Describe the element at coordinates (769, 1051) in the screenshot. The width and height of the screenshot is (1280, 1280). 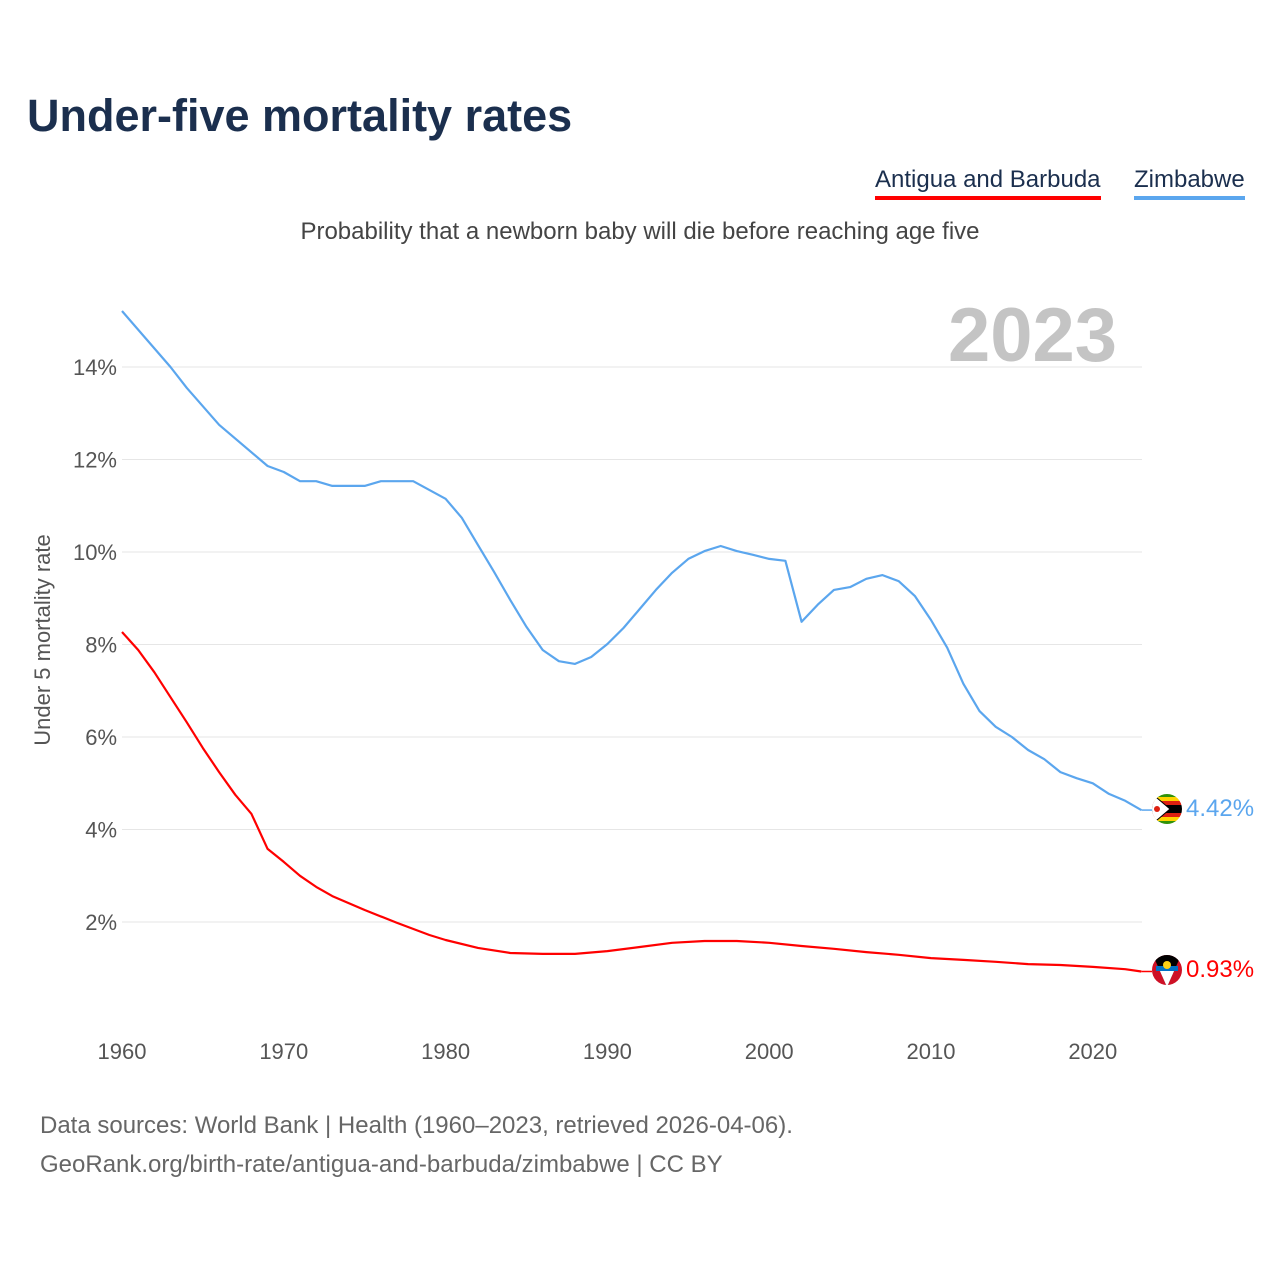
I see `x-tick-label: 2000` at that location.